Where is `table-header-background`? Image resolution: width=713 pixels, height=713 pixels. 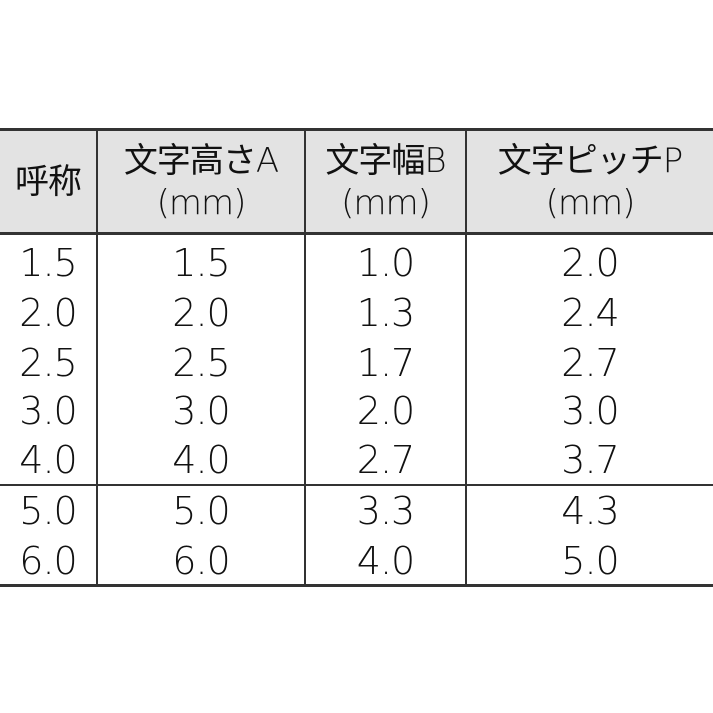
table-header-background is located at coordinates (356, 182).